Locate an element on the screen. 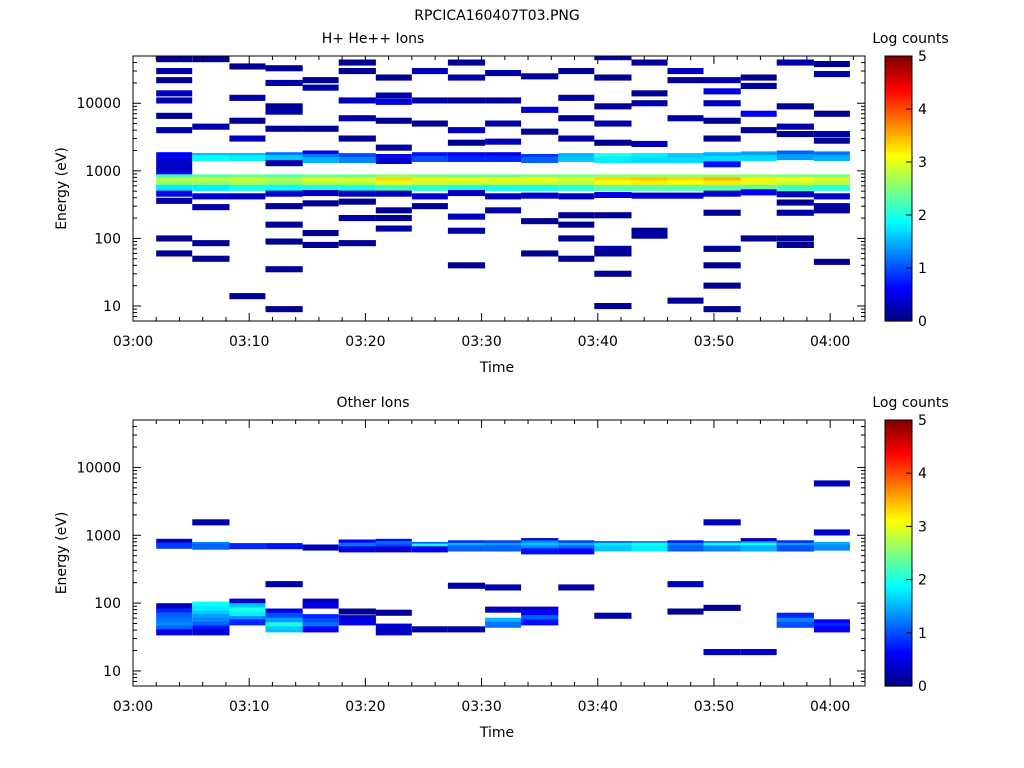 Image resolution: width=1024 pixels, height=768 pixels. y-tick-label: 10 is located at coordinates (112, 307).